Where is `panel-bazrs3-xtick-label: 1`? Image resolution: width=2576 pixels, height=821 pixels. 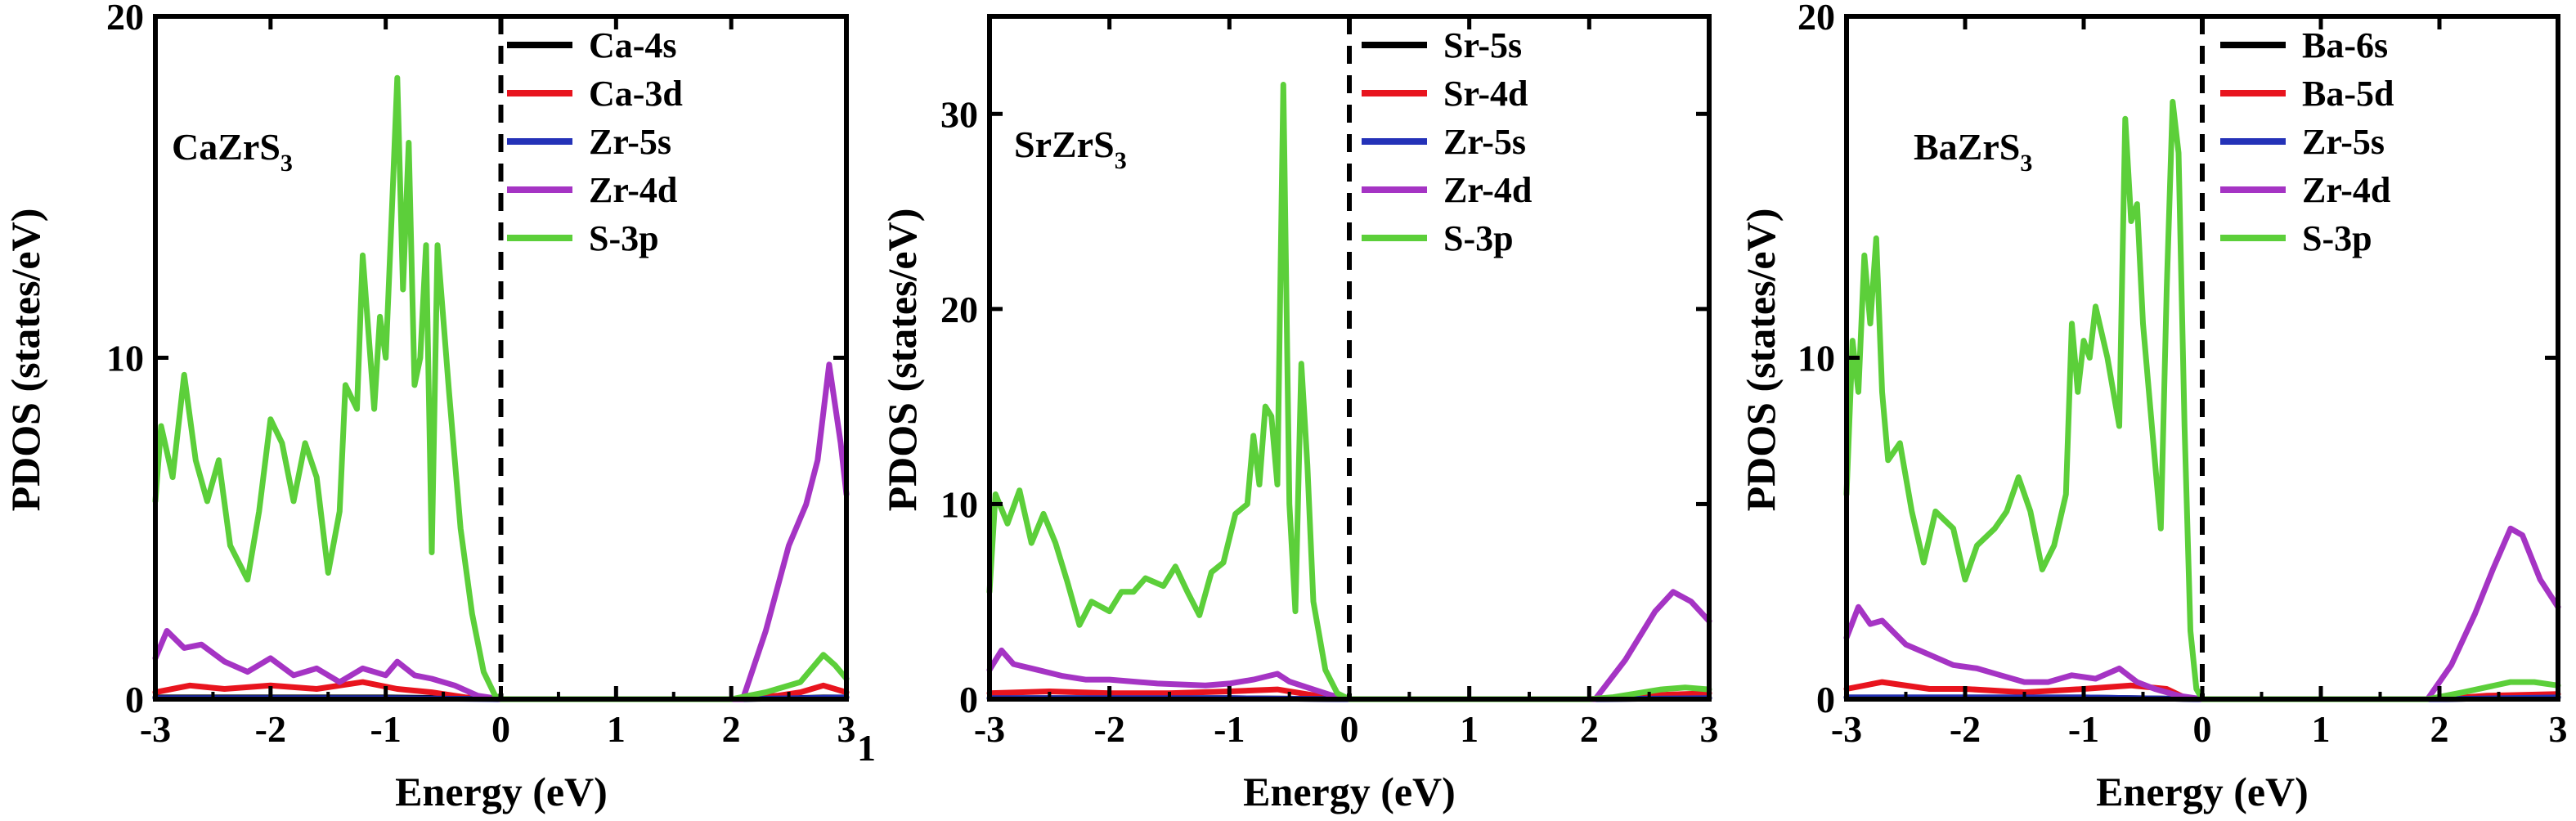
panel-bazrs3-xtick-label: 1 is located at coordinates (2321, 729).